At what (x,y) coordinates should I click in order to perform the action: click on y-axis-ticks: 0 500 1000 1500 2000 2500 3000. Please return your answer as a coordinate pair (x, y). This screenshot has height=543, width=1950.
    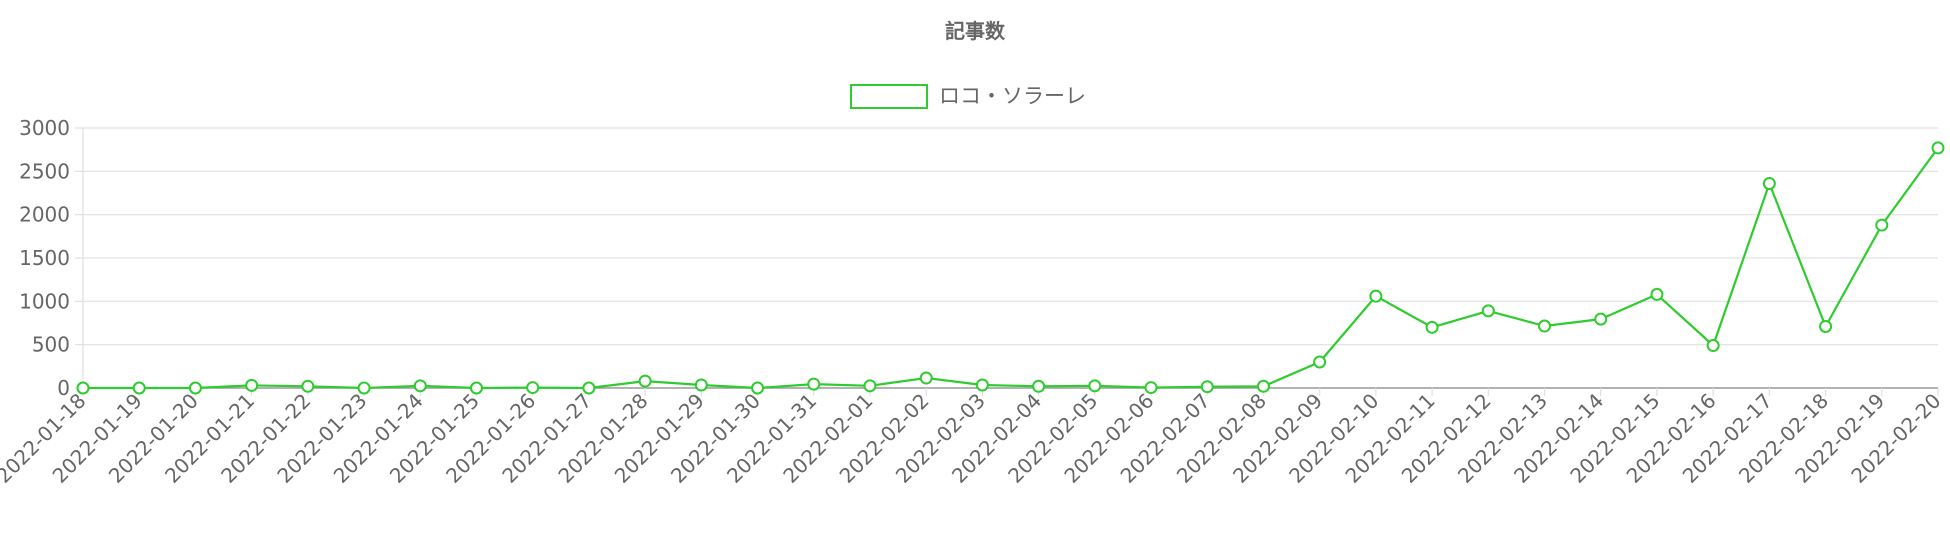
    Looking at the image, I should click on (44, 258).